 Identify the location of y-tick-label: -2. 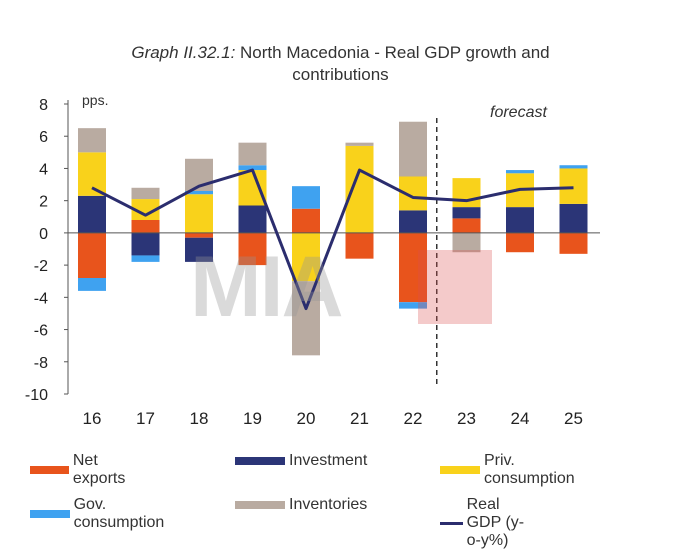
(41, 266).